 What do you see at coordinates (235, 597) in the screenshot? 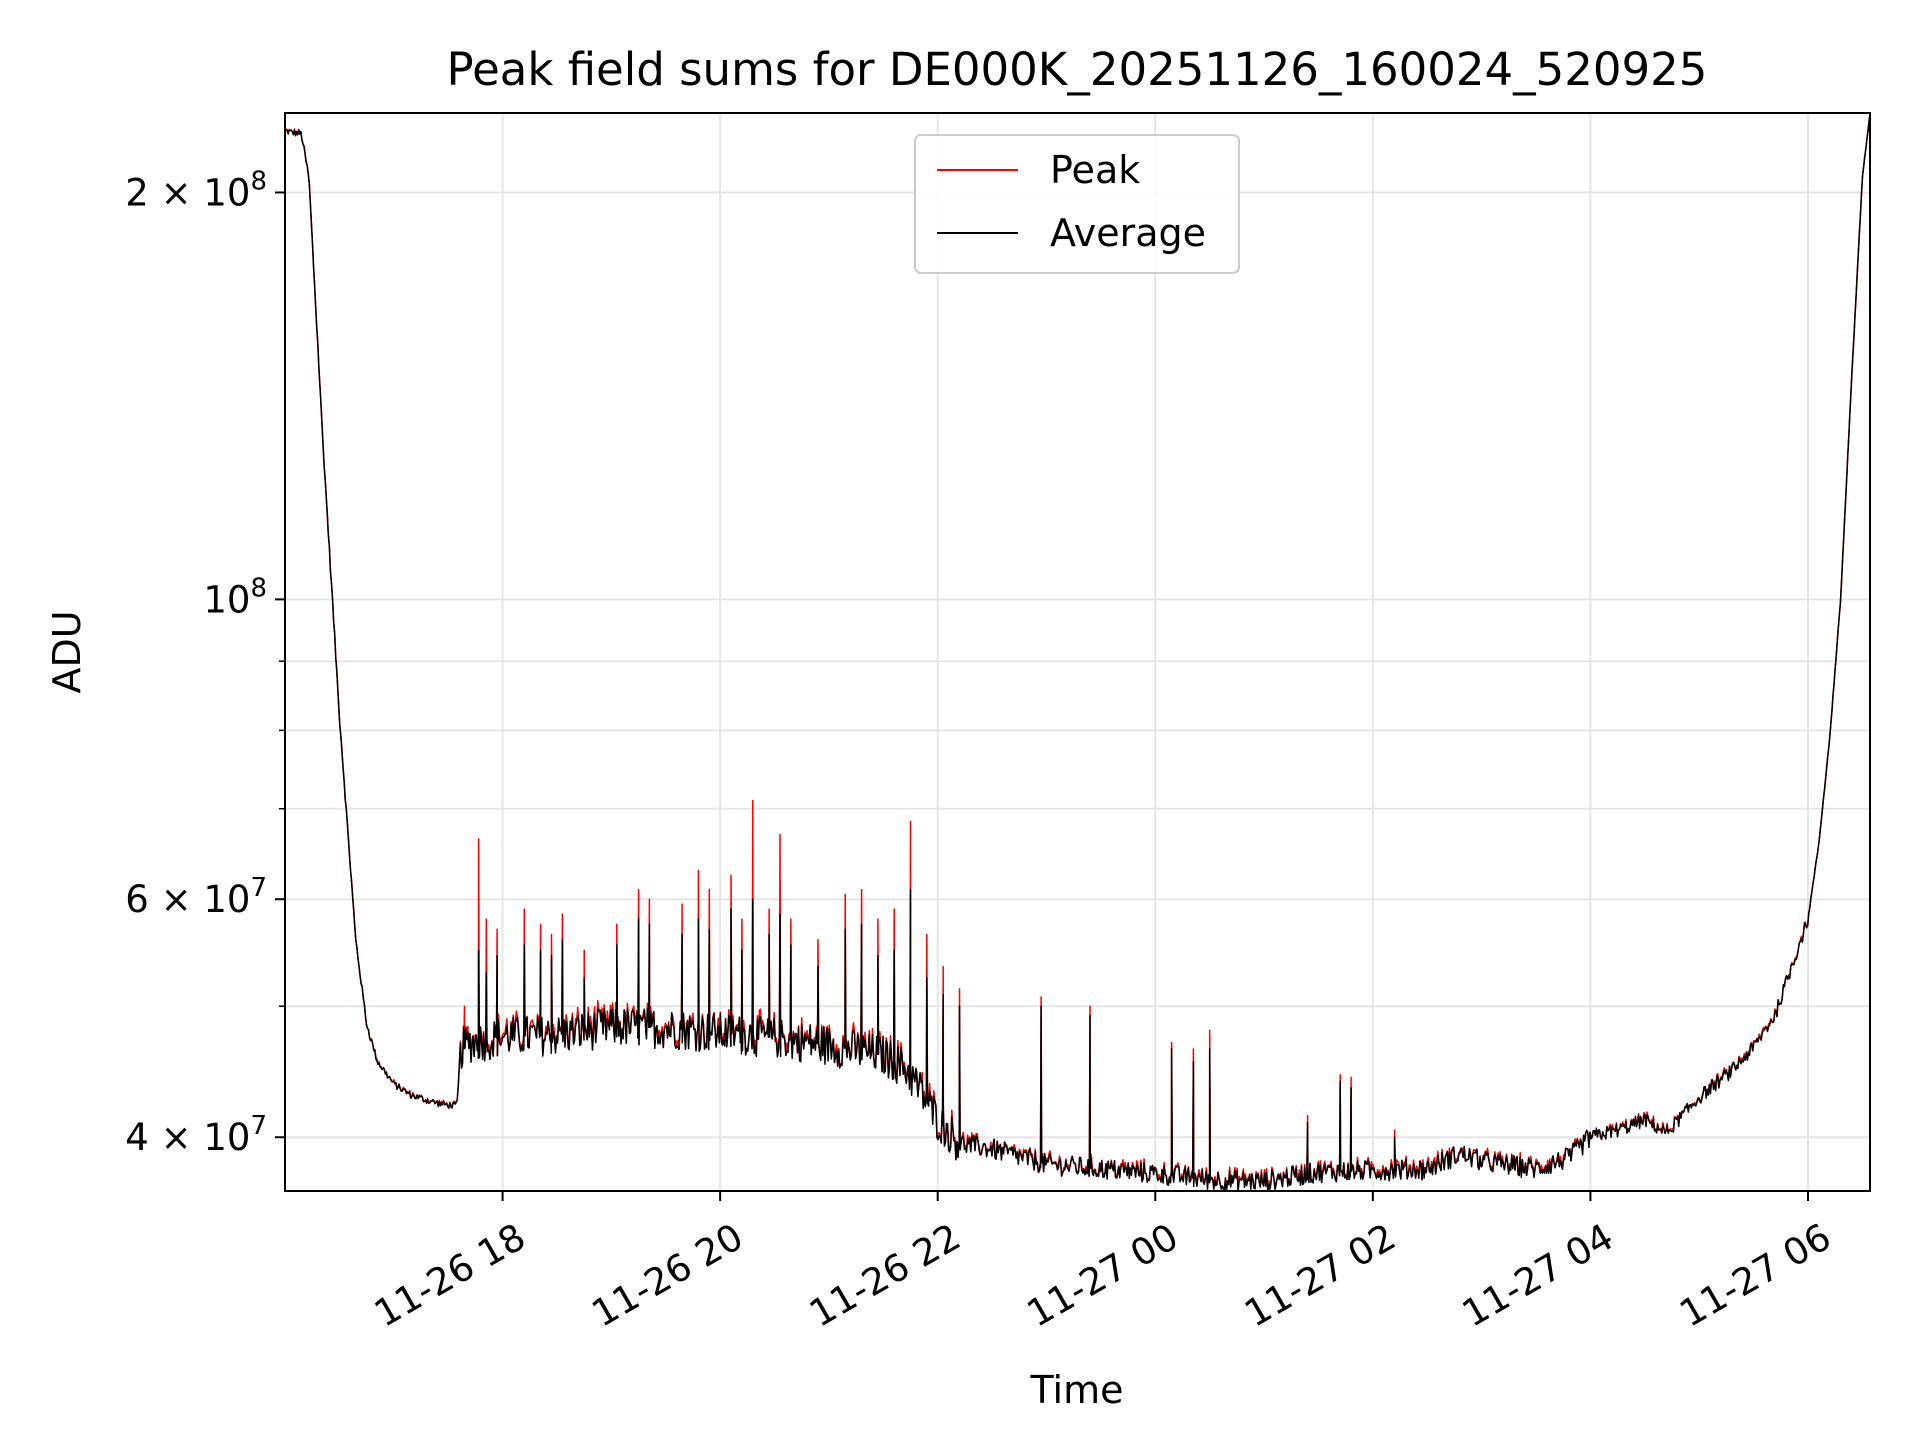
I see `y-tick-label: 108` at bounding box center [235, 597].